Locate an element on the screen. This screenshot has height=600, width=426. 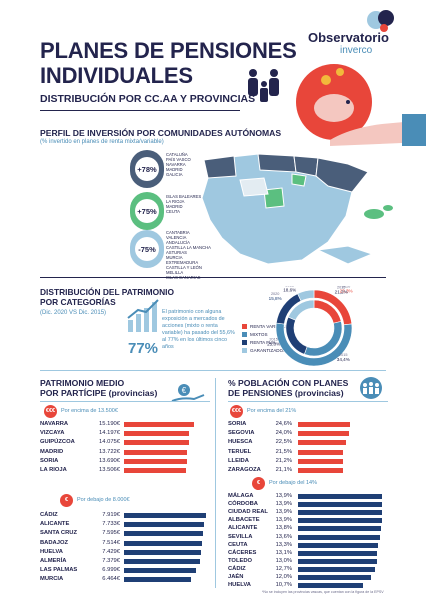
region-name: ISLAS BALEARES is located at coordinates (184, 196).